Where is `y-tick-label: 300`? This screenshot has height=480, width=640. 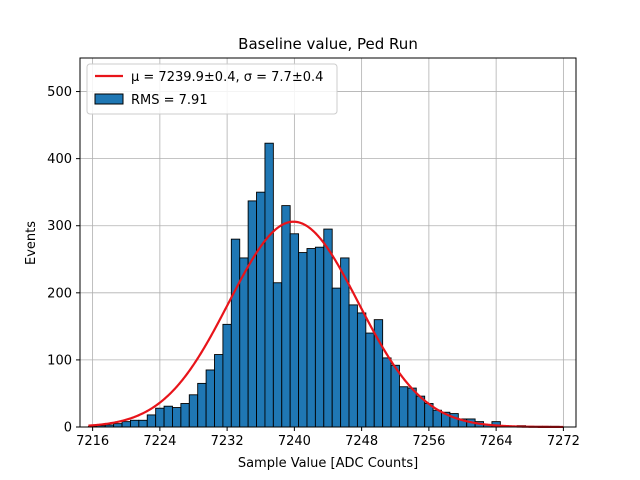 y-tick-label: 300 is located at coordinates (59, 226).